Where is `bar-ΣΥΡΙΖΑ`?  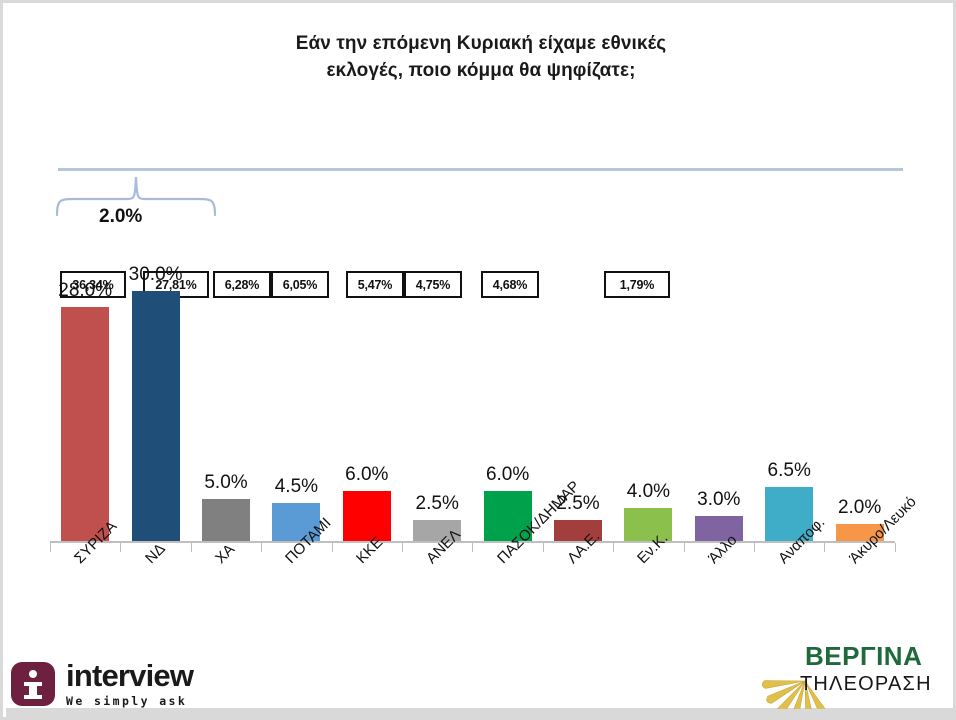 bar-ΣΥΡΙΖΑ is located at coordinates (85, 424).